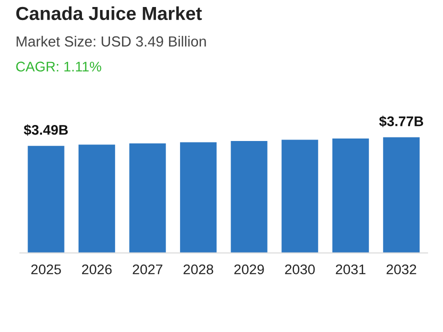 Image resolution: width=443 pixels, height=332 pixels. What do you see at coordinates (59, 67) in the screenshot?
I see `text: CAGR: 1.11%` at bounding box center [59, 67].